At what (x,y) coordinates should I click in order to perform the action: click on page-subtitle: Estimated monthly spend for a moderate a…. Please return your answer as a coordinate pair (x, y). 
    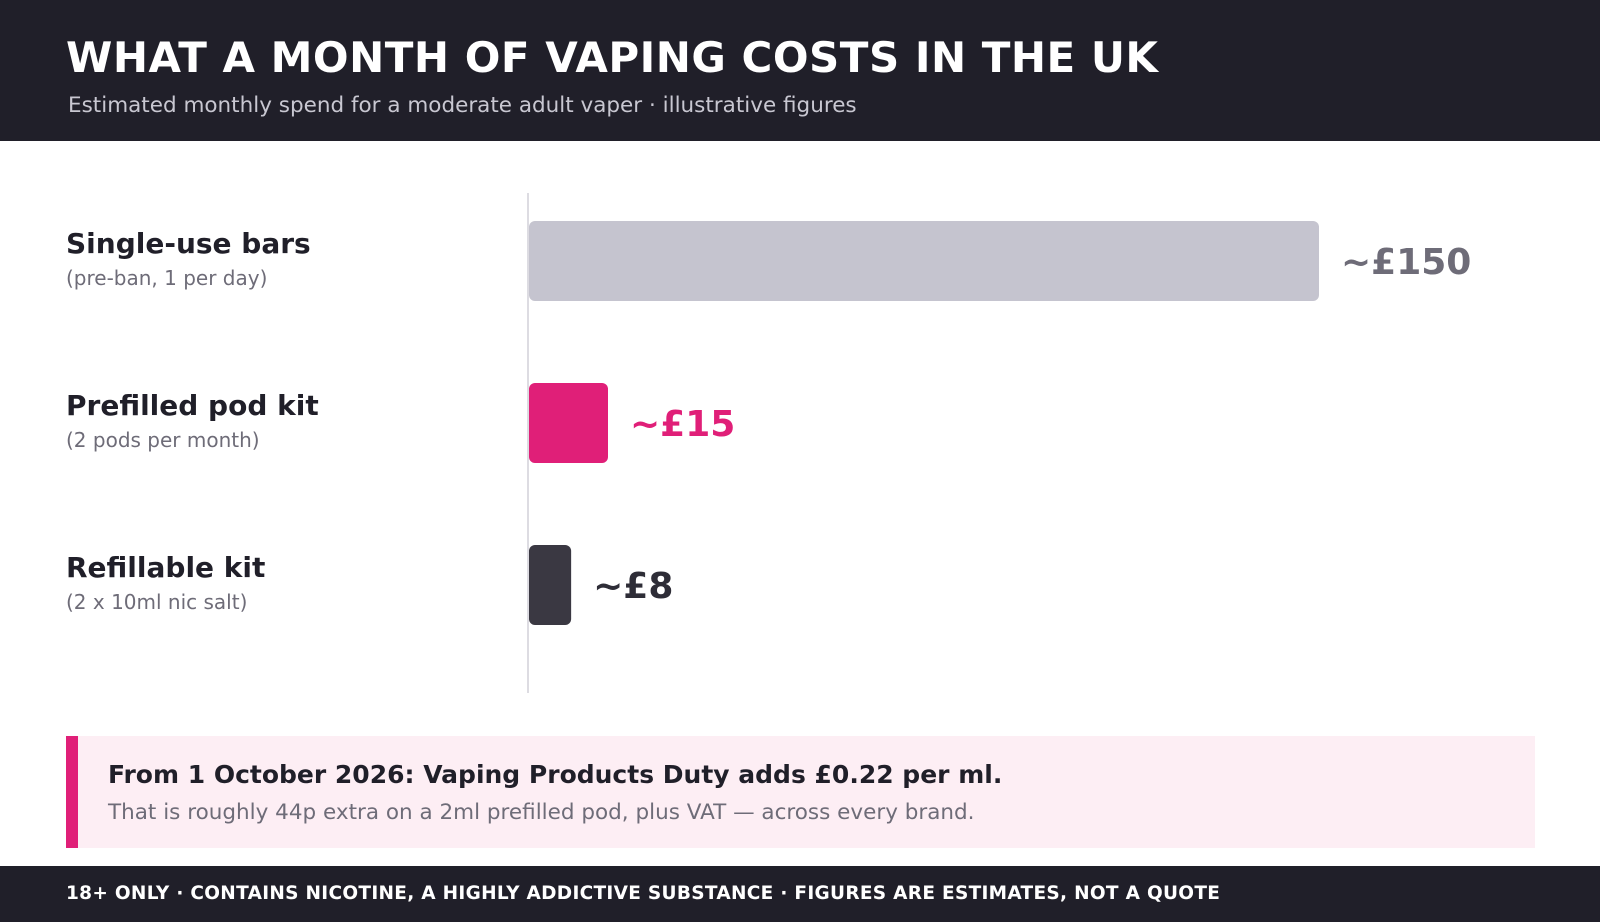
    Looking at the image, I should click on (462, 105).